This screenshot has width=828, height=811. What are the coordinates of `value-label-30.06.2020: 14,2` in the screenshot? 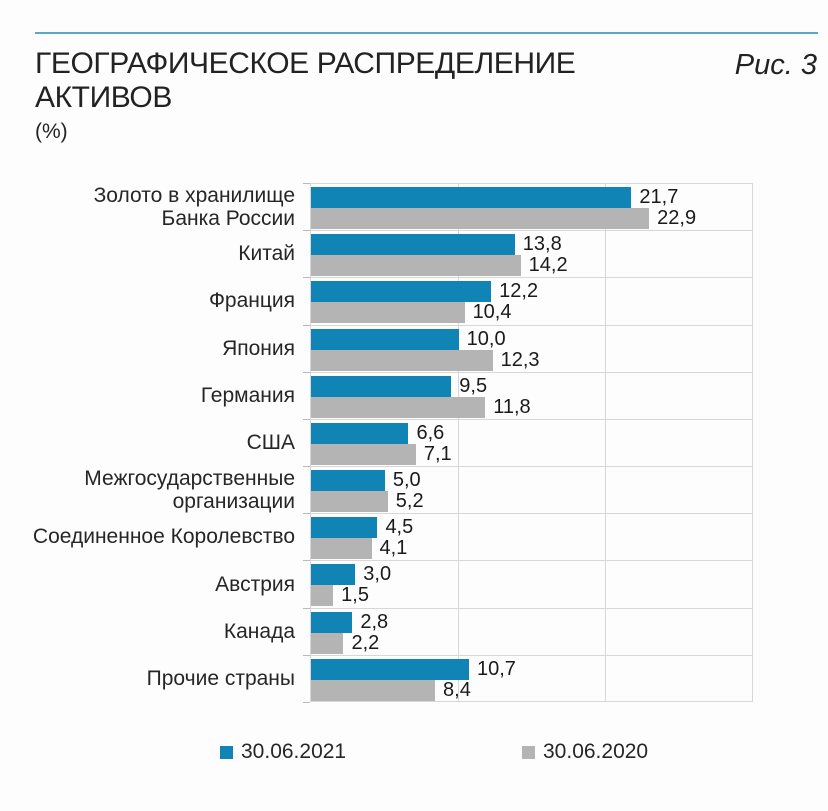 It's located at (548, 265).